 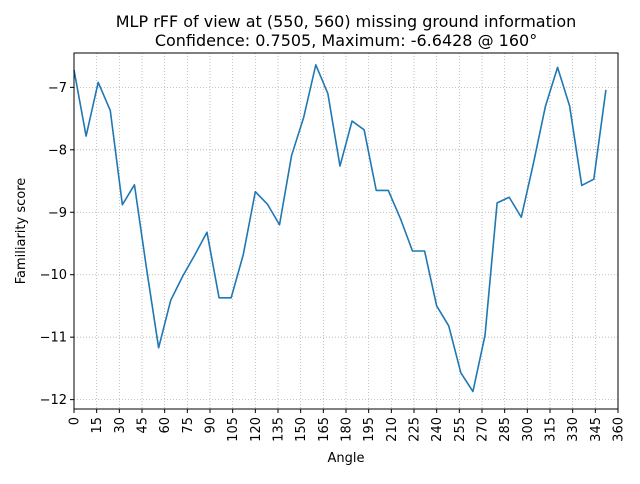 I want to click on x-tick-label: 330, so click(x=573, y=429).